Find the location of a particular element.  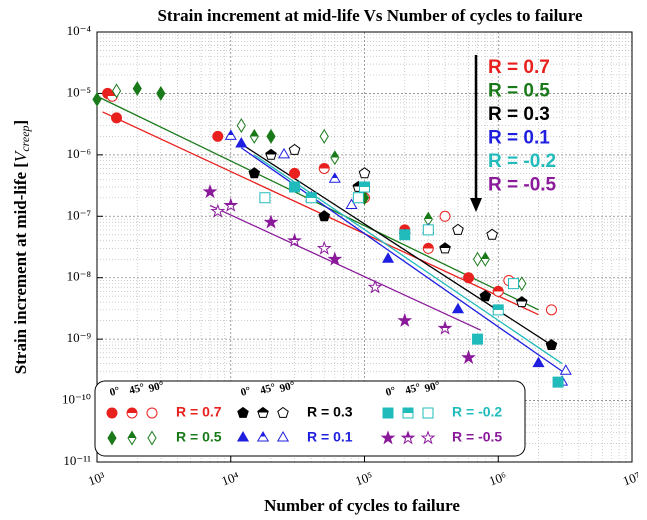

y-tick-label: 10⁻⁹ is located at coordinates (79, 337).